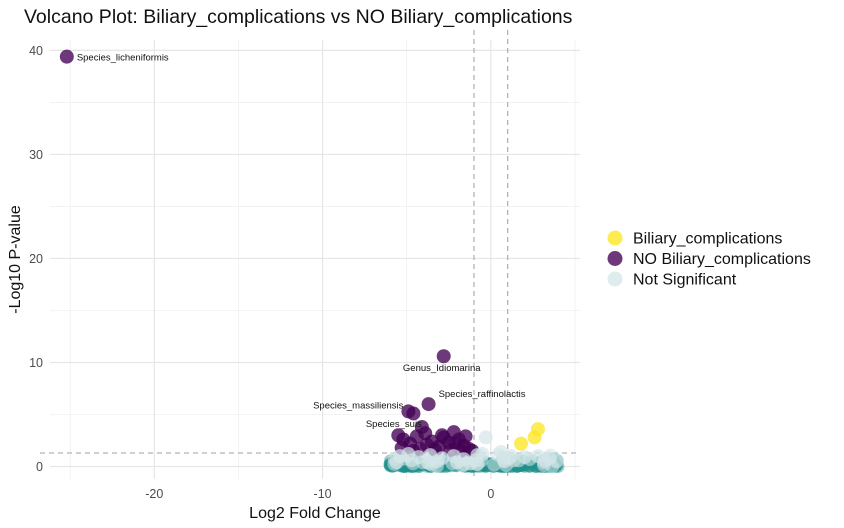 The image size is (844, 528). What do you see at coordinates (722, 259) in the screenshot?
I see `legend-label: NO Biliary_complications` at bounding box center [722, 259].